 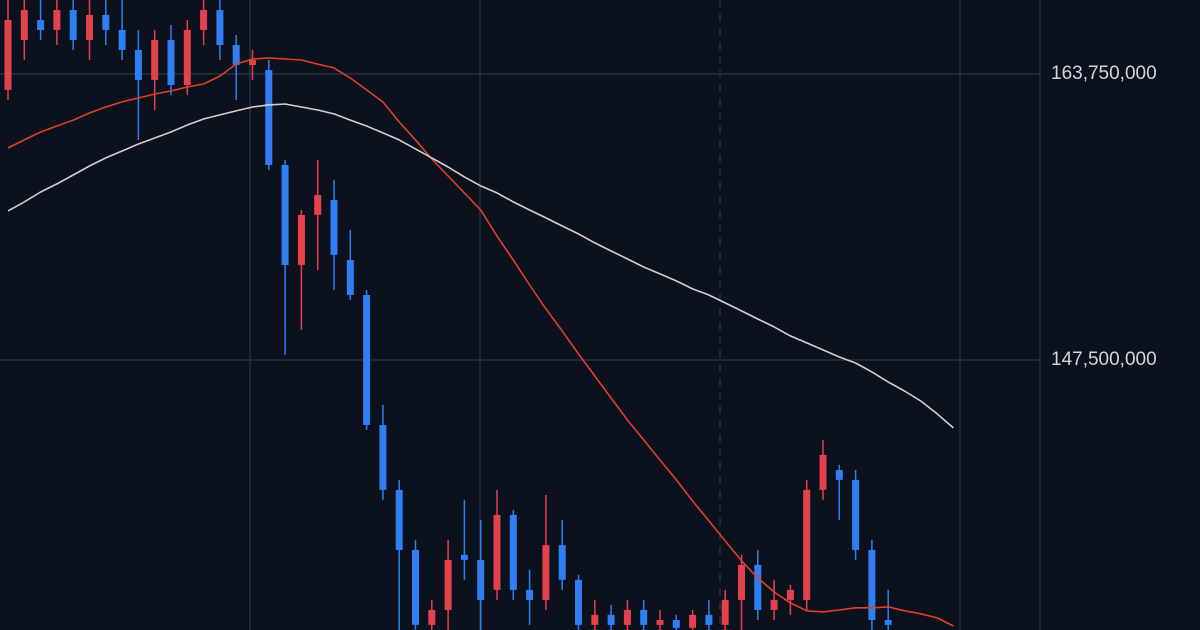 What do you see at coordinates (1104, 359) in the screenshot?
I see `y-tick-label: 147,500,000` at bounding box center [1104, 359].